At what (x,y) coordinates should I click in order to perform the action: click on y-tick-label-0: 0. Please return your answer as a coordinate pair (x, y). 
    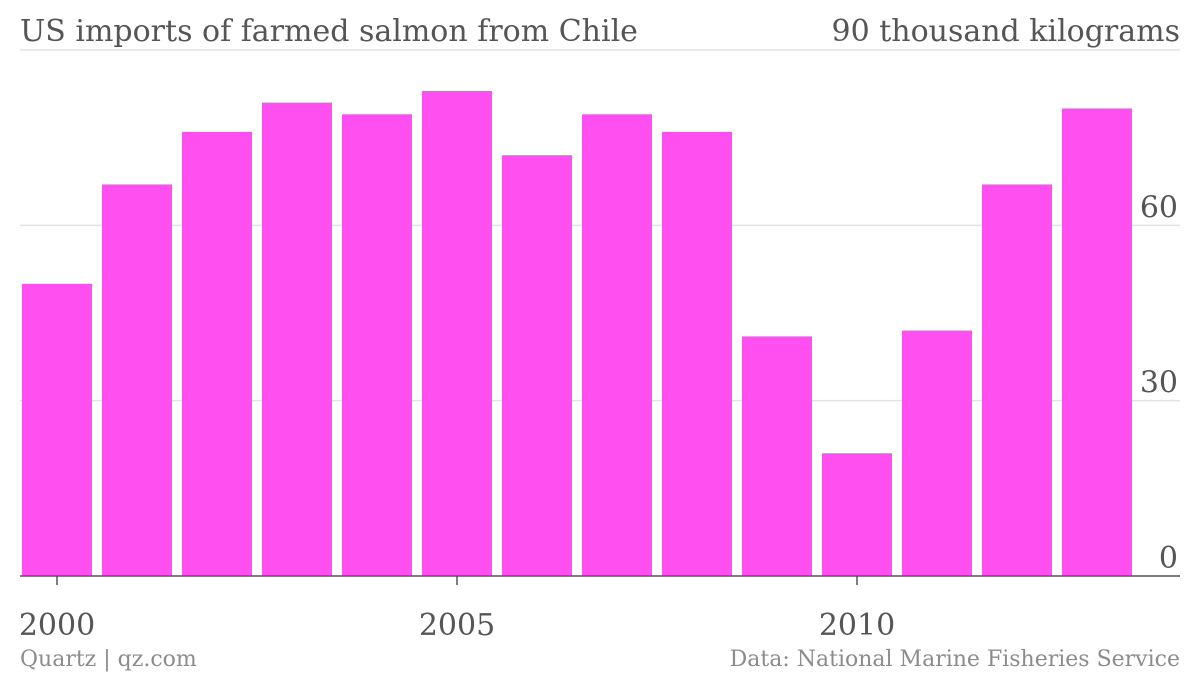
    Looking at the image, I should click on (1168, 558).